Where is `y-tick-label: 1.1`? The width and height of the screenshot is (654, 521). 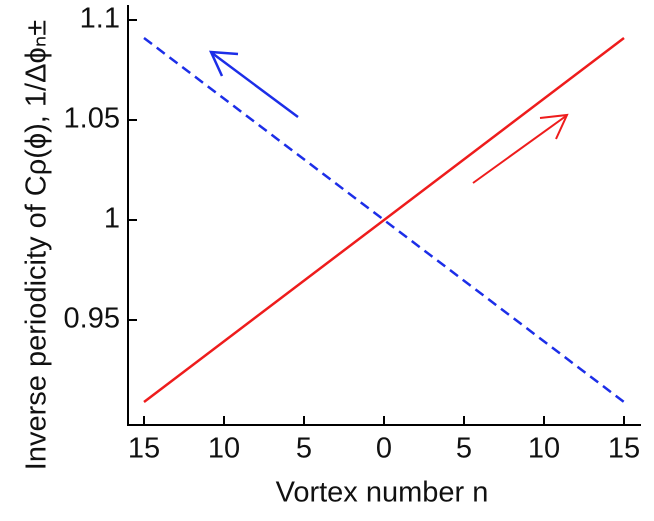
y-tick-label: 1.1 is located at coordinates (100, 19).